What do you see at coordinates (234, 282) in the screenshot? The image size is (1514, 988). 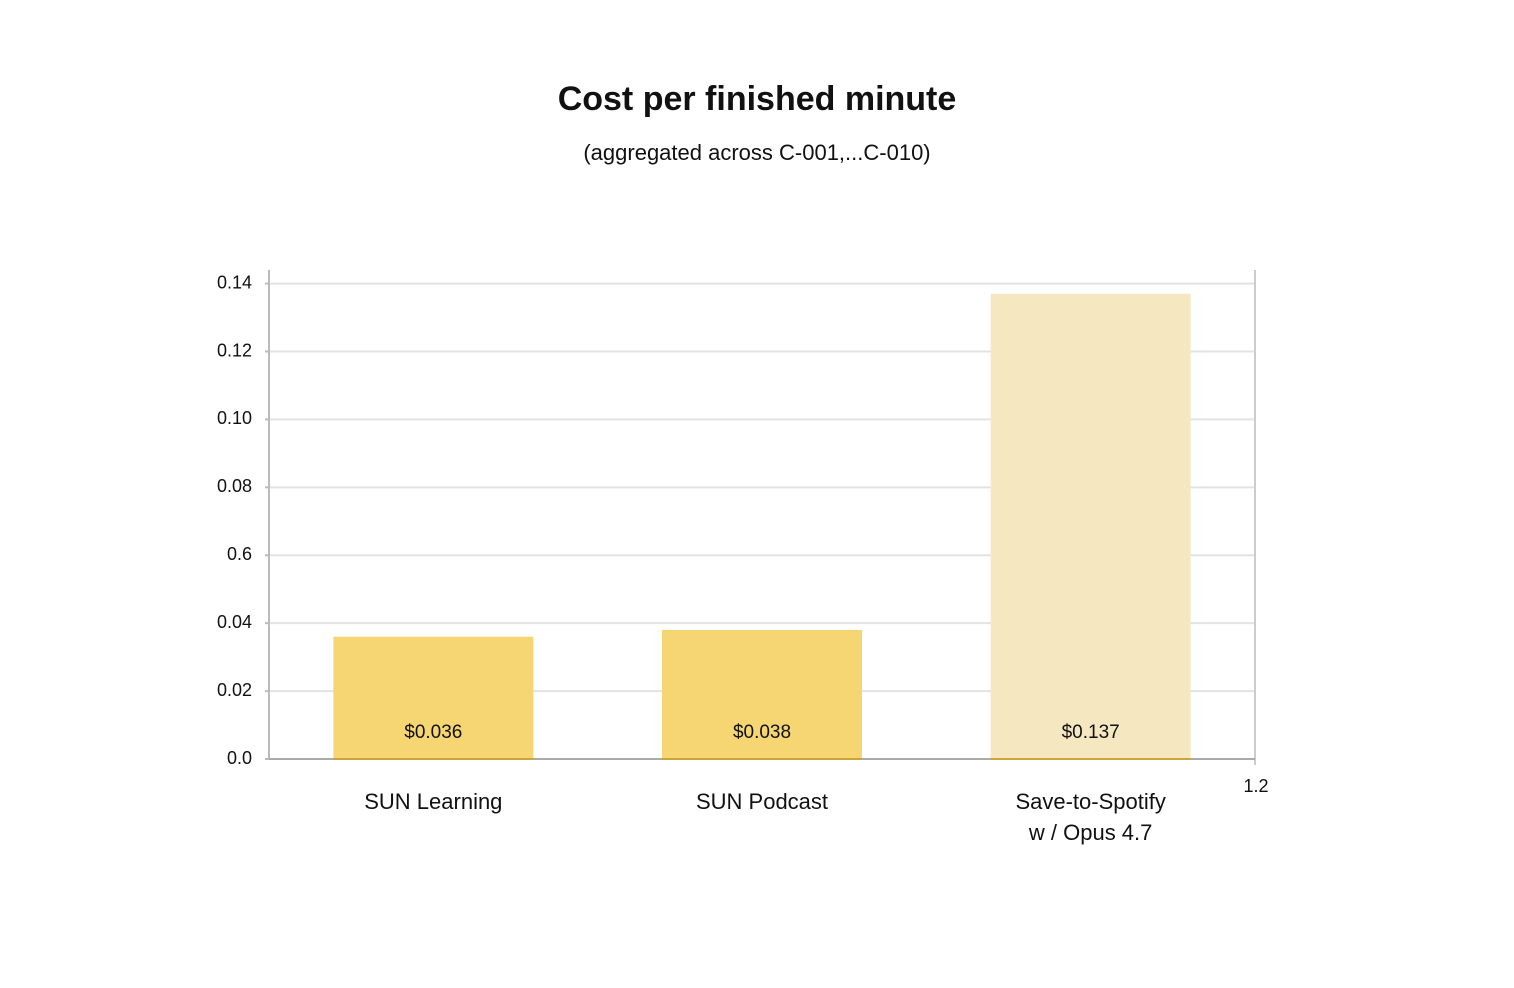 I see `y-tick-label: 0.14` at bounding box center [234, 282].